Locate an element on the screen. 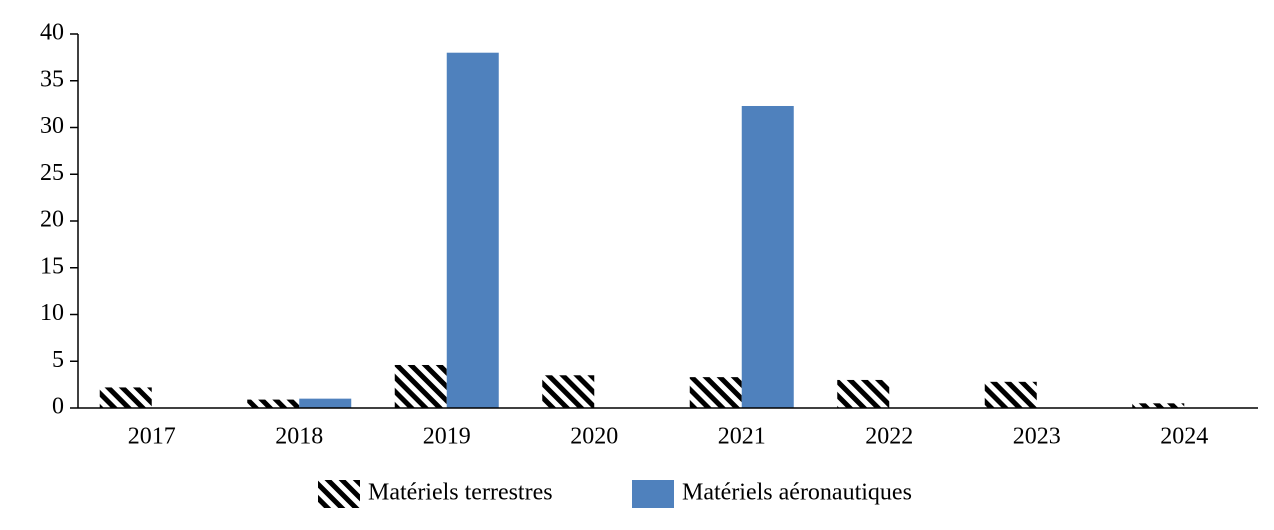 The width and height of the screenshot is (1274, 530). x-tick-label: 2024 is located at coordinates (1184, 437).